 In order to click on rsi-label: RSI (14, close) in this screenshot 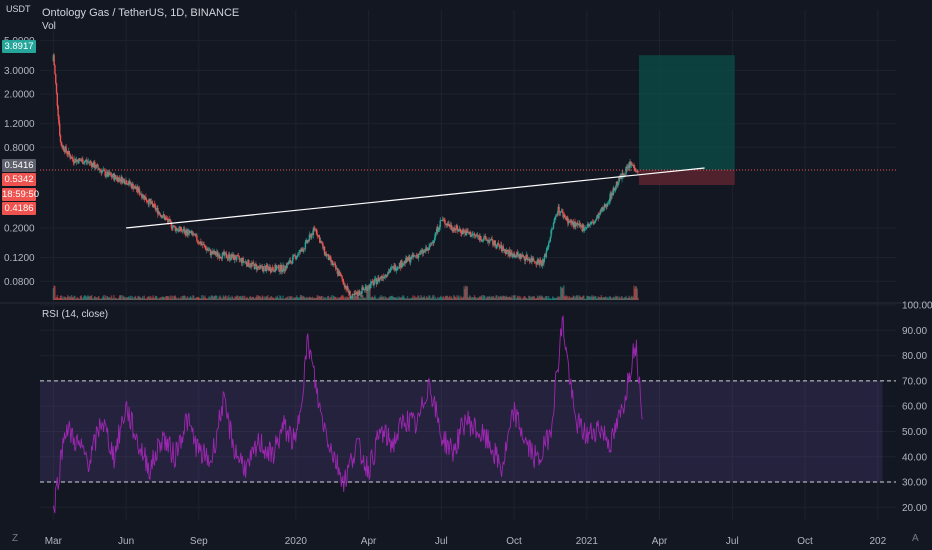, I will do `click(75, 314)`.